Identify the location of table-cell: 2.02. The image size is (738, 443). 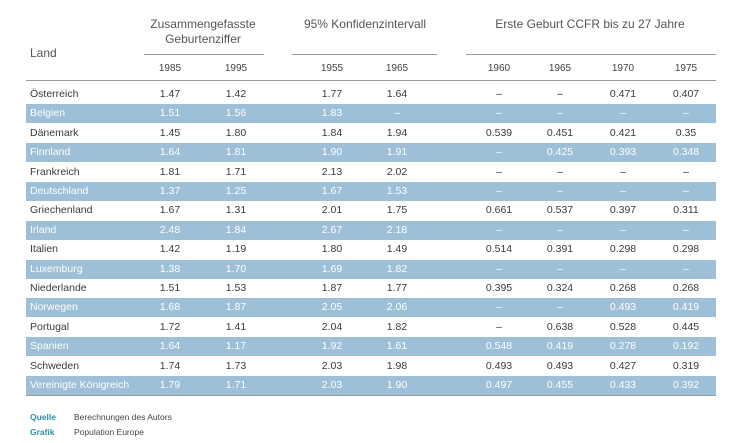
(397, 171).